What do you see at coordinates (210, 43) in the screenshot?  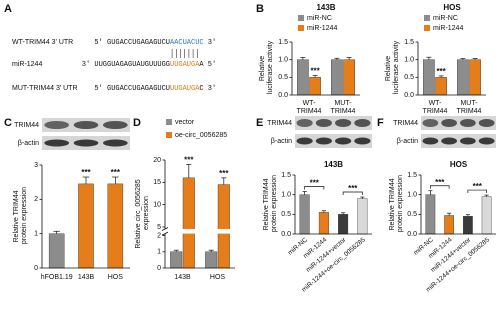 I see `sequence-suffix: 3'` at bounding box center [210, 43].